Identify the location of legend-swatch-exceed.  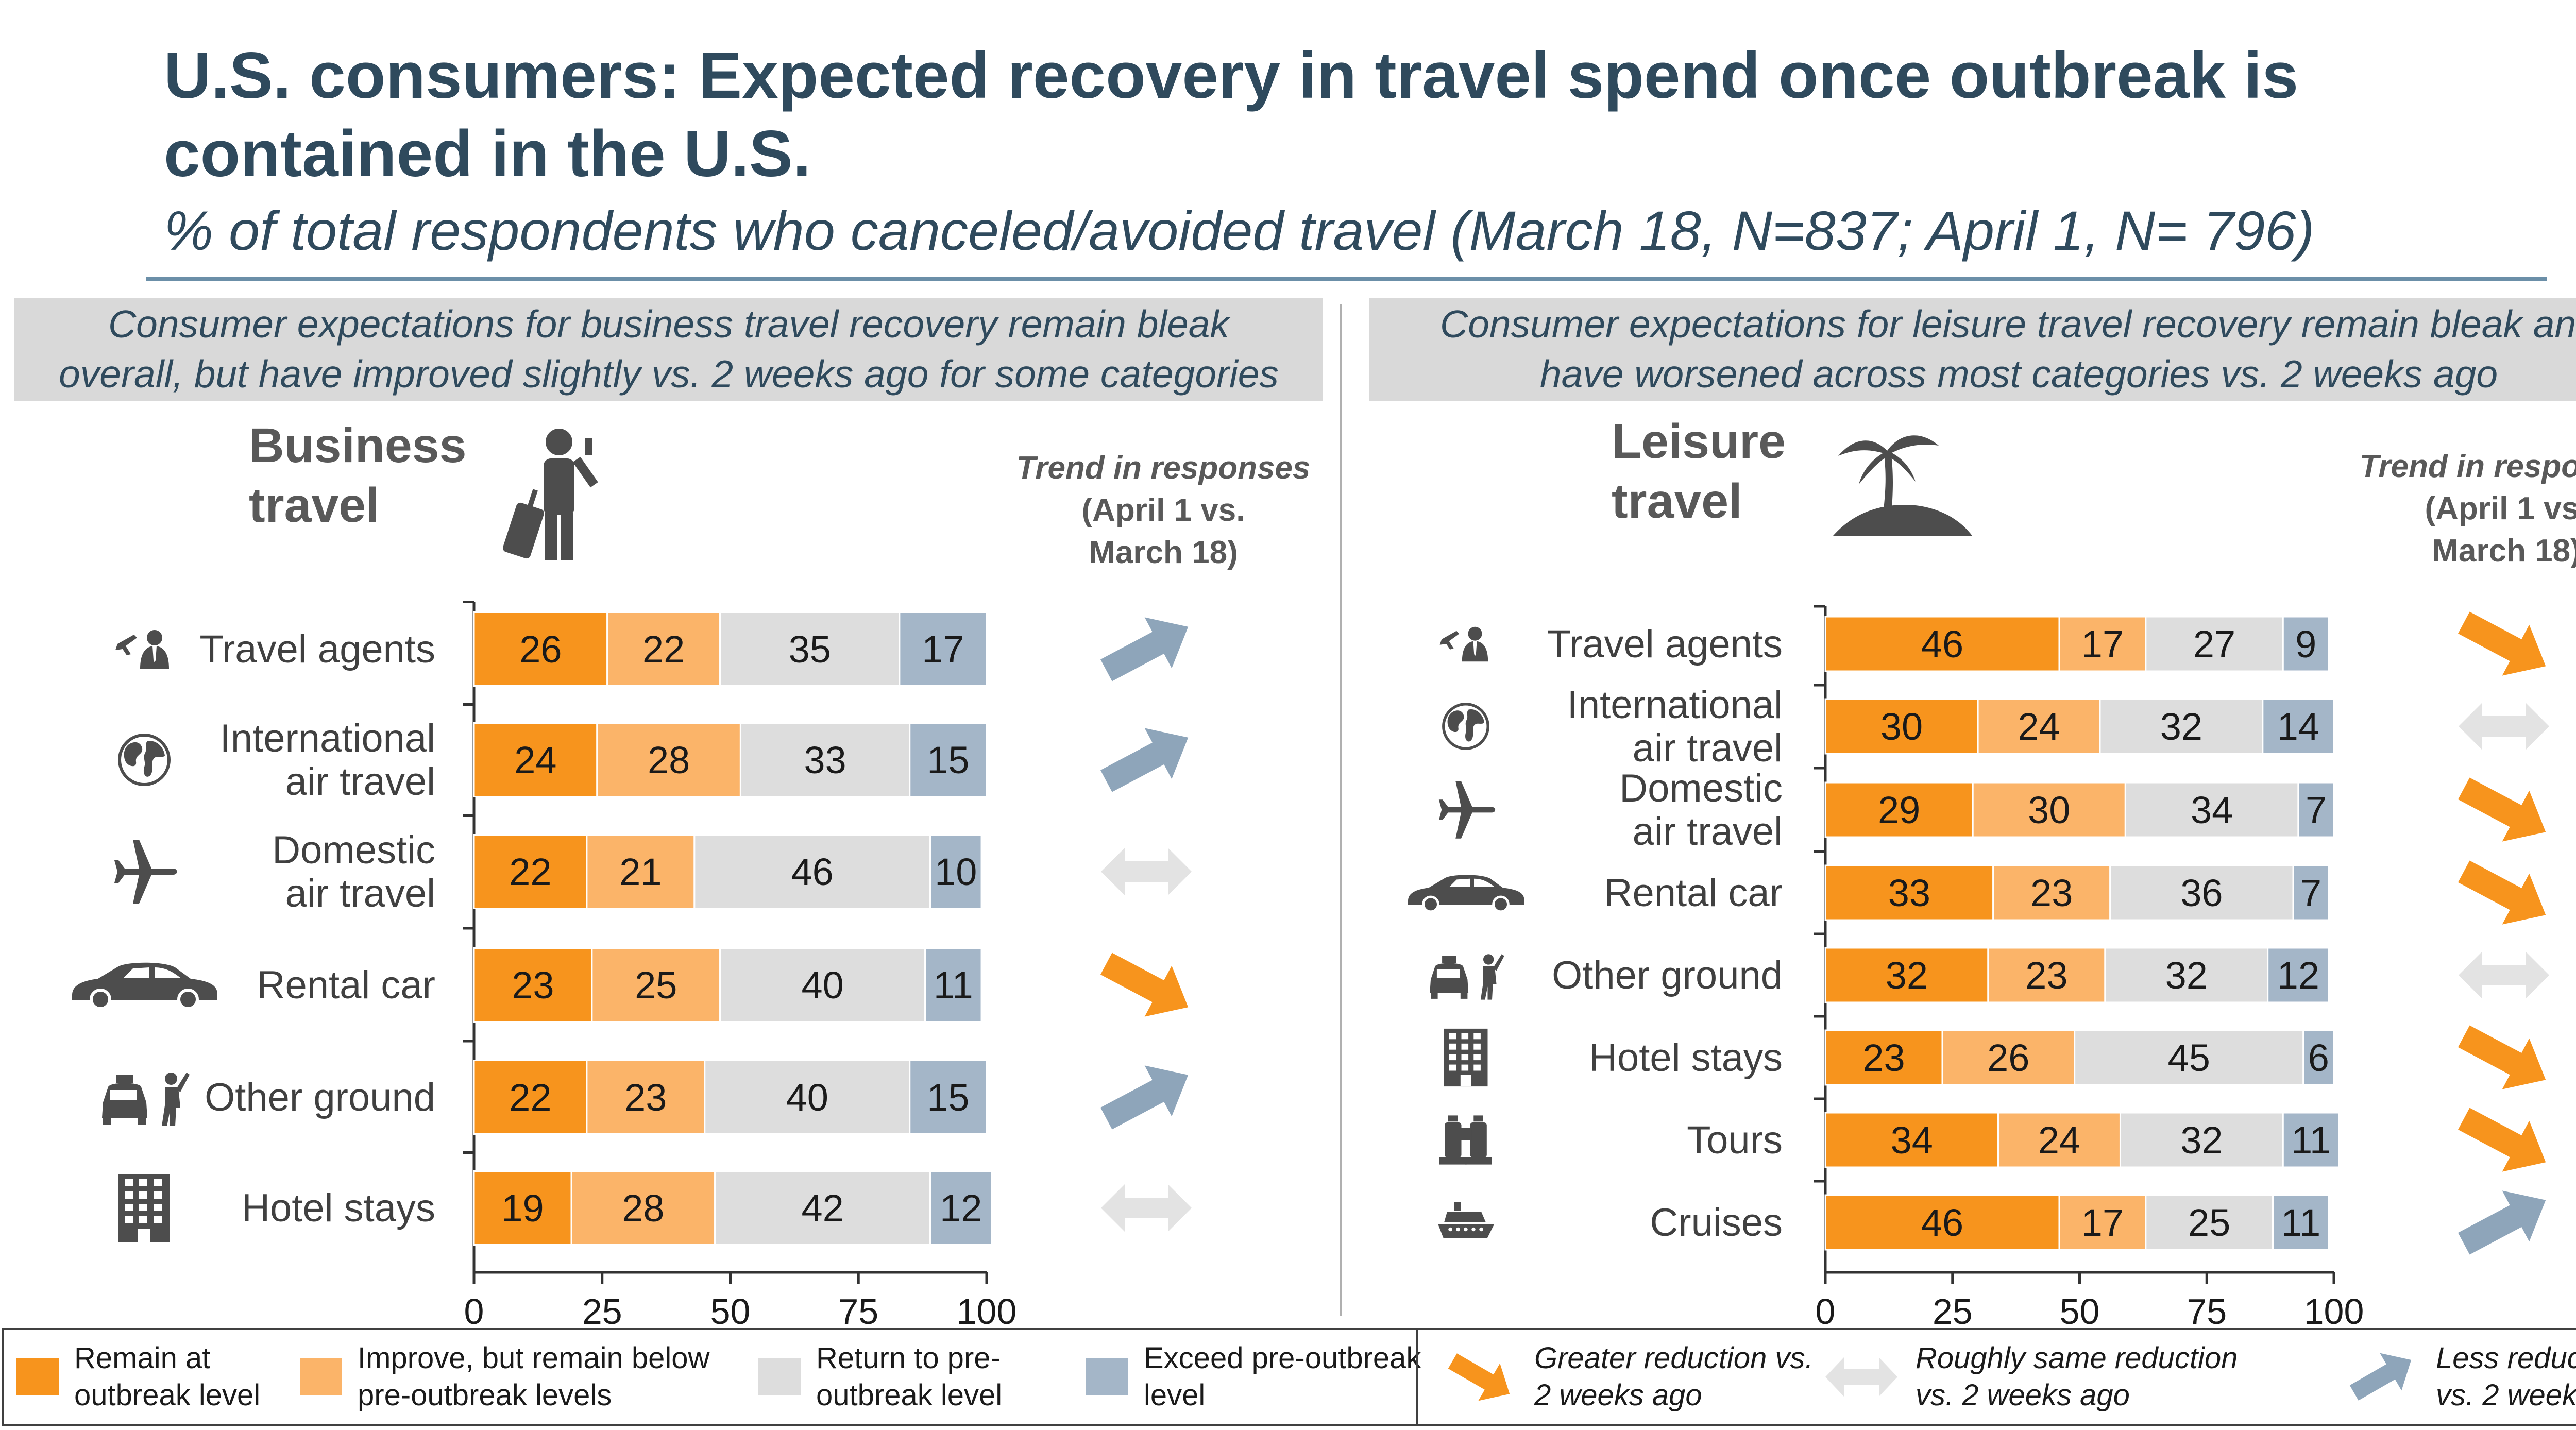
(1107, 1376).